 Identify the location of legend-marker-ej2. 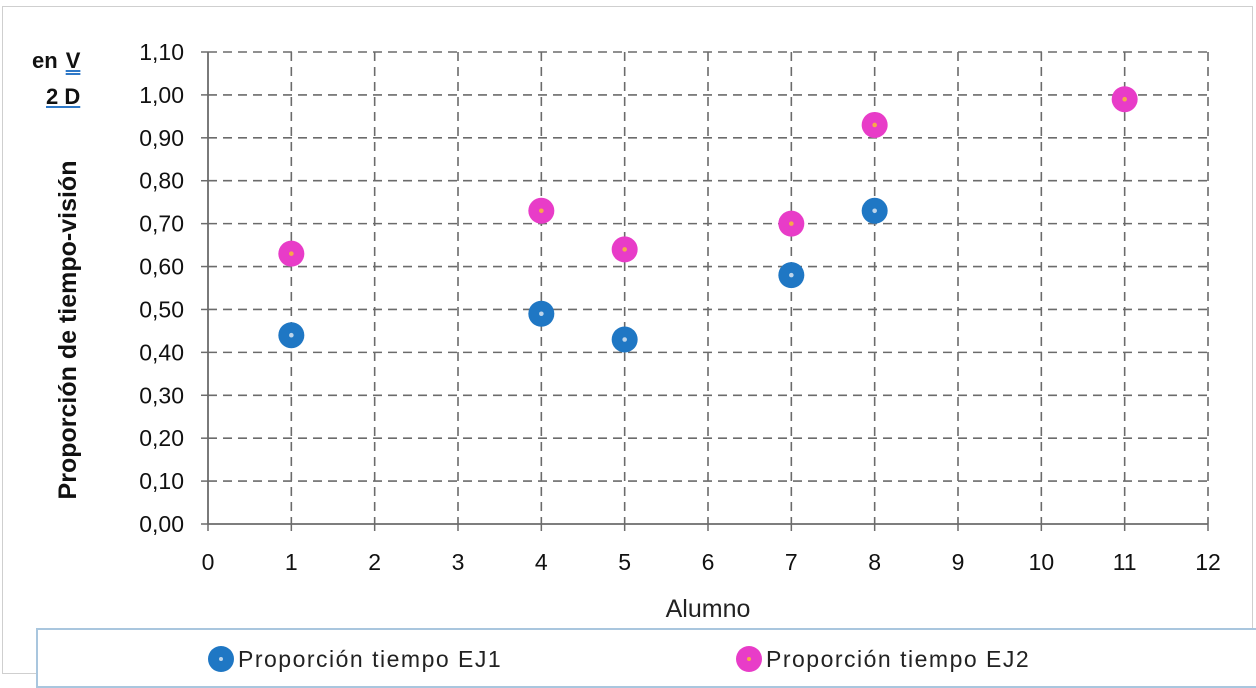
(749, 659).